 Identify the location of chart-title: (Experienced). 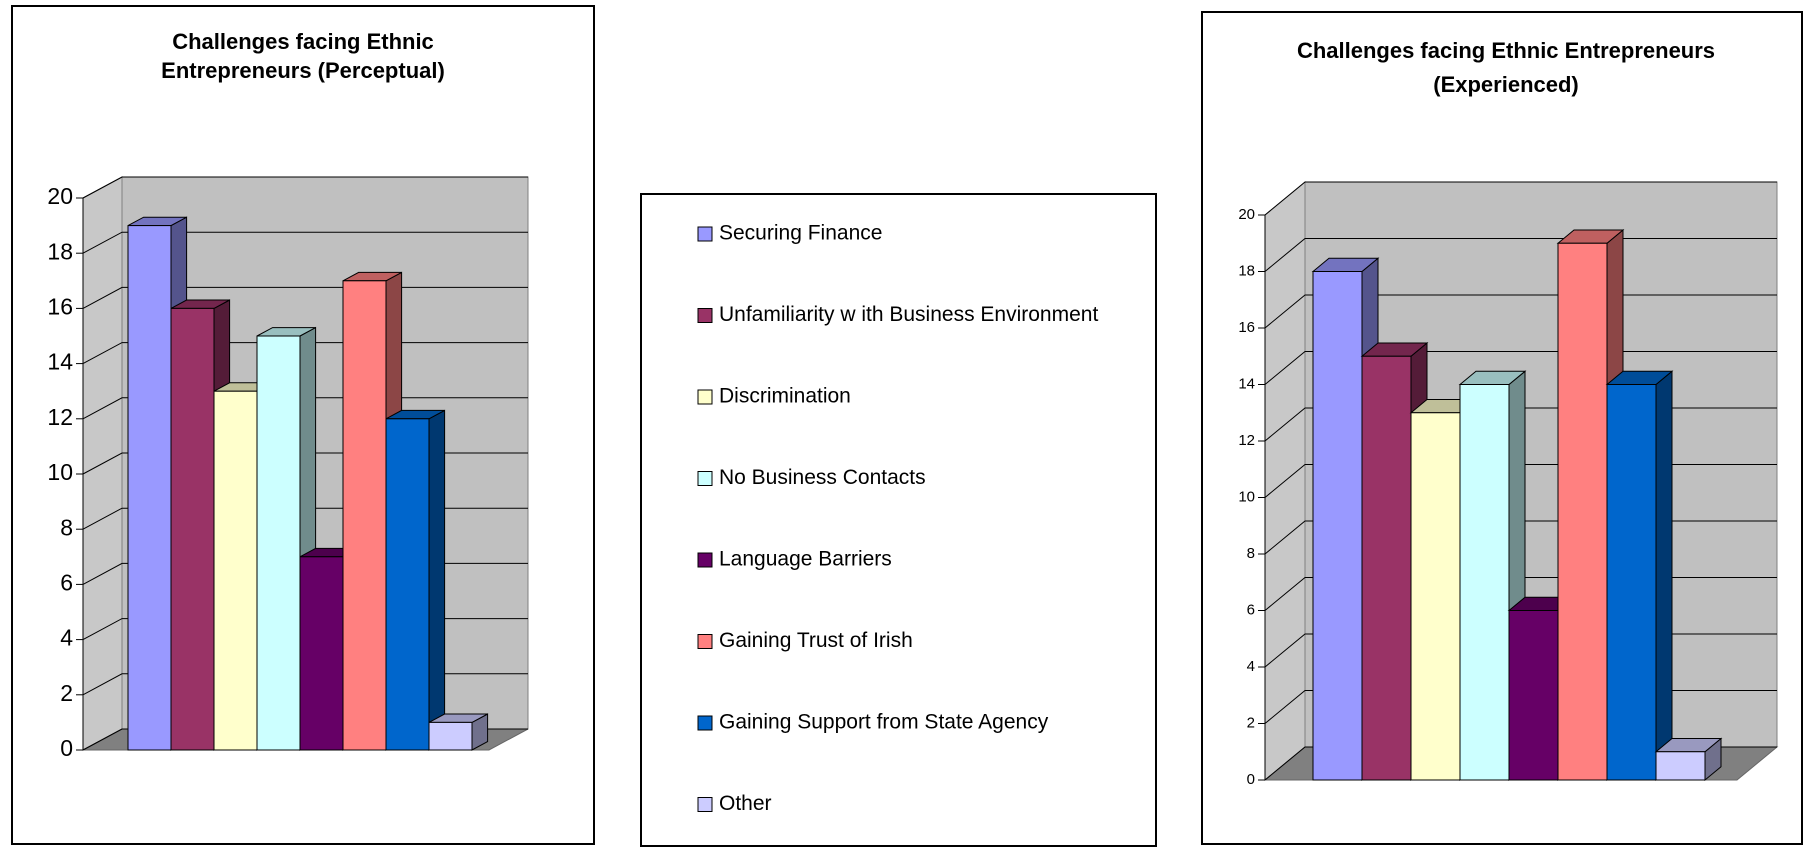
(1506, 84).